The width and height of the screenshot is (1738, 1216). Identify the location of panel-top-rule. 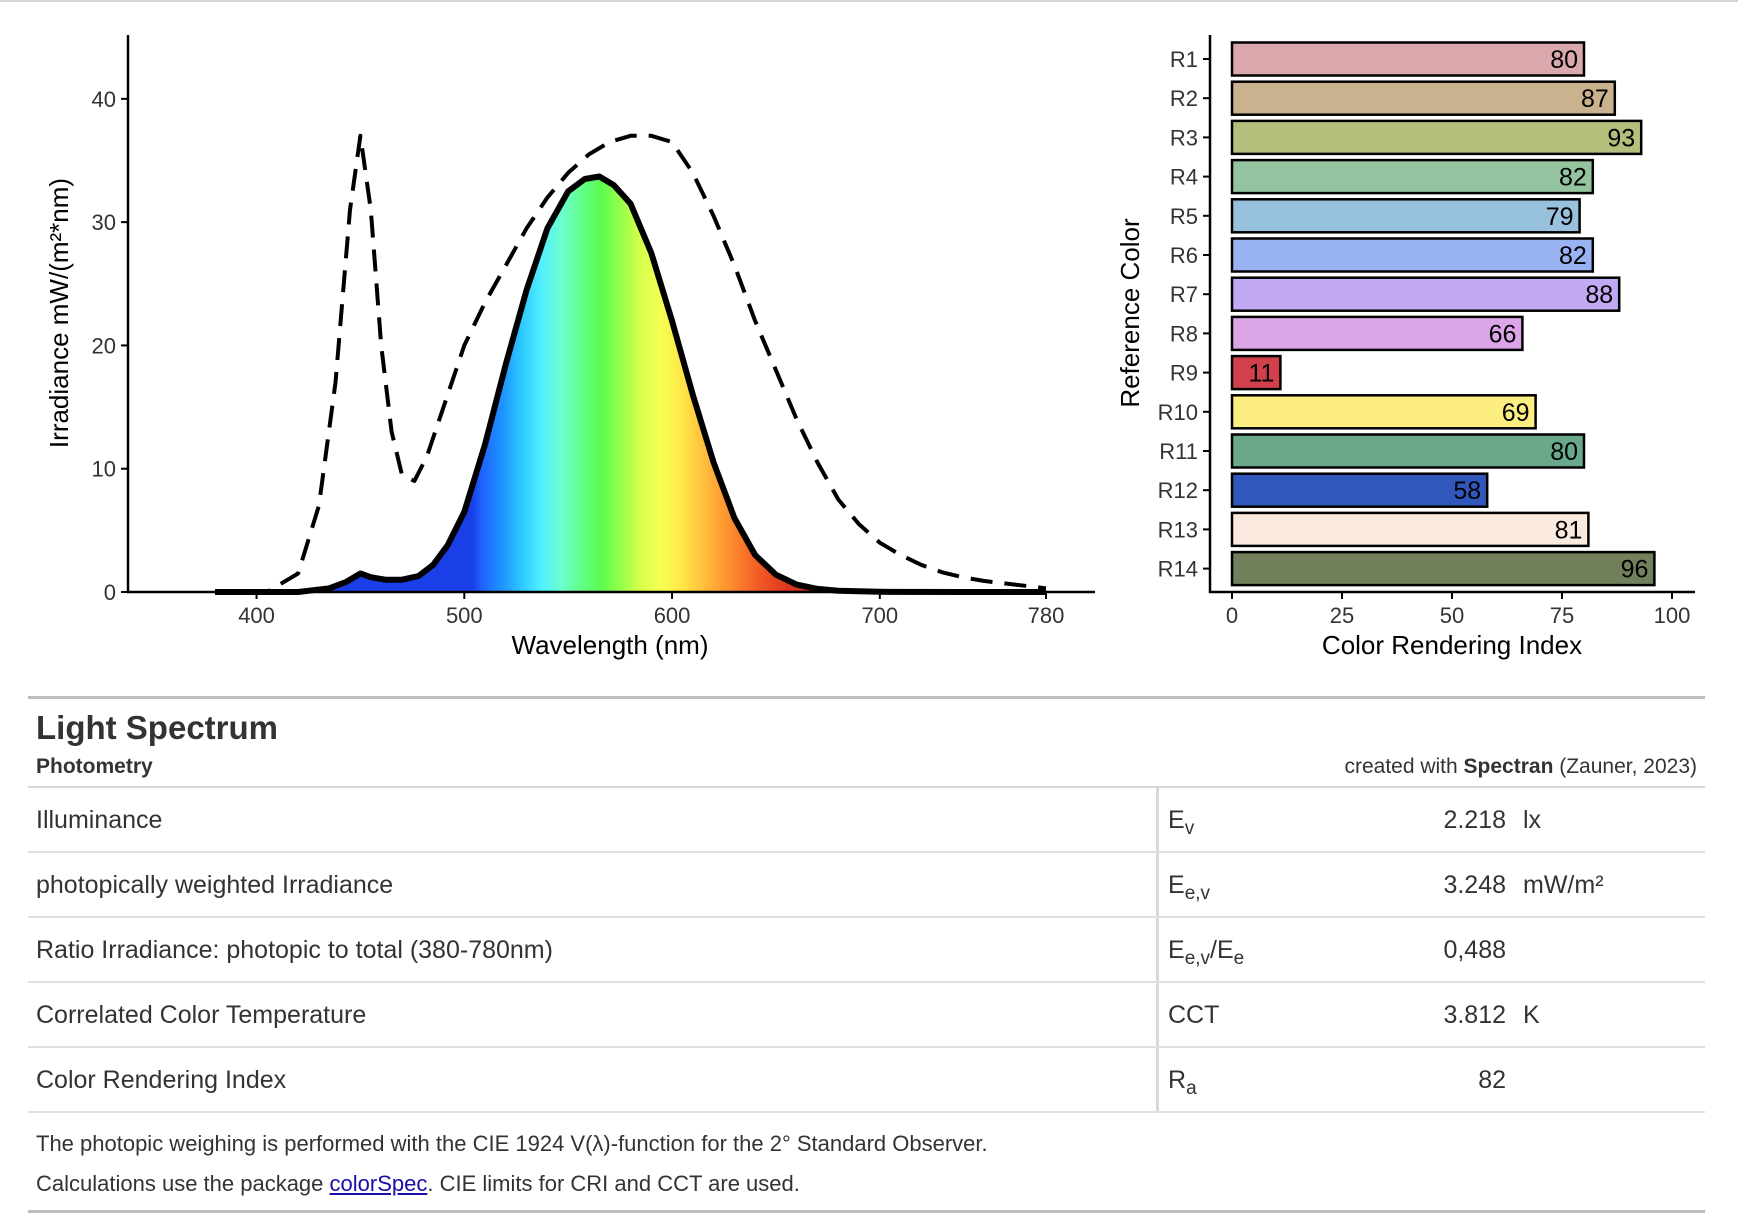
(866, 697).